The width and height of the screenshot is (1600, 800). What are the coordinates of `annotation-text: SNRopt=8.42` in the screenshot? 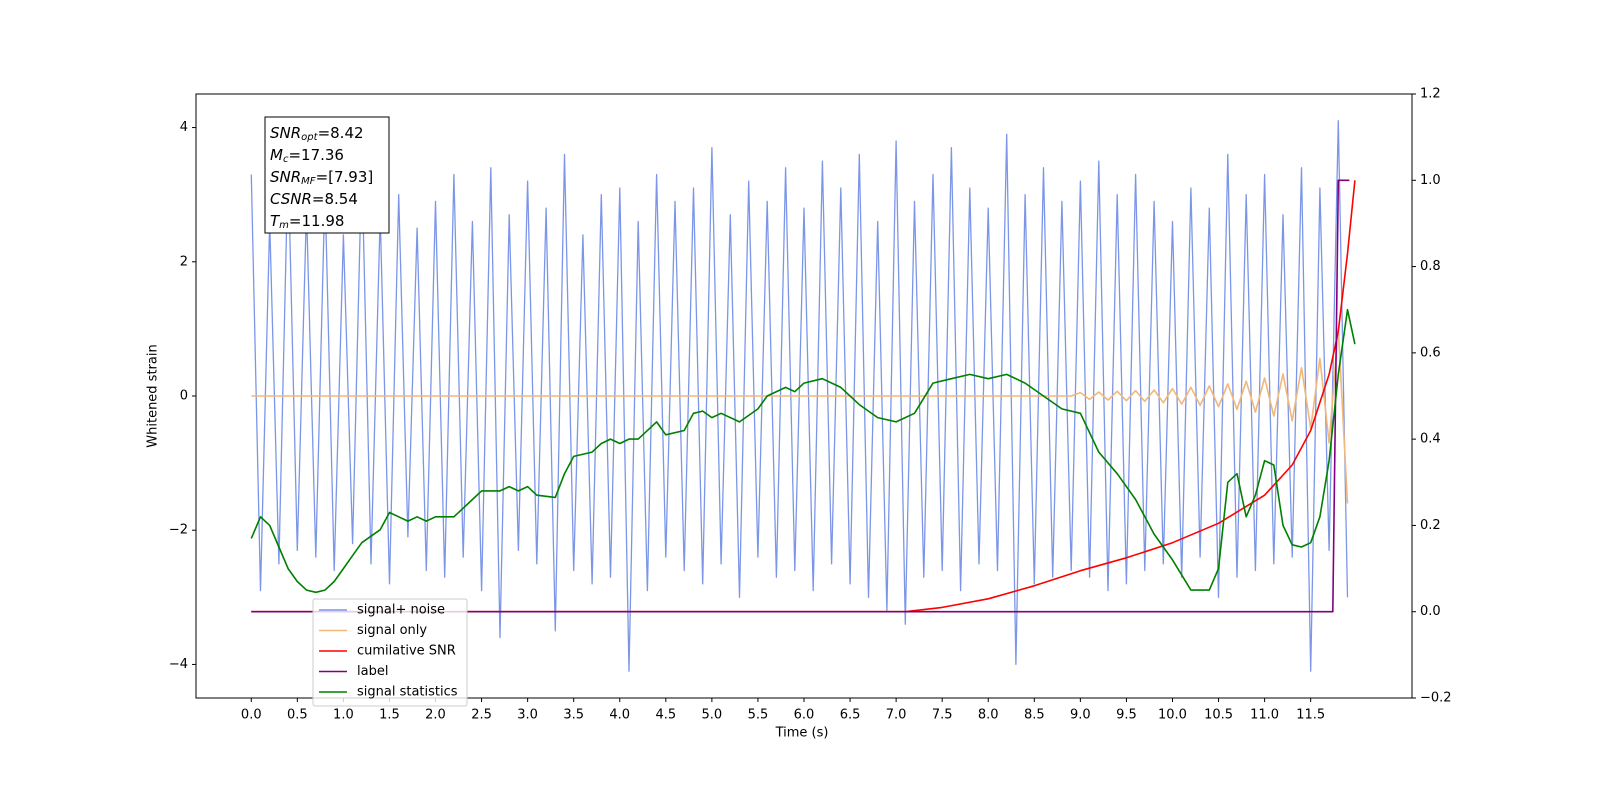 It's located at (317, 134).